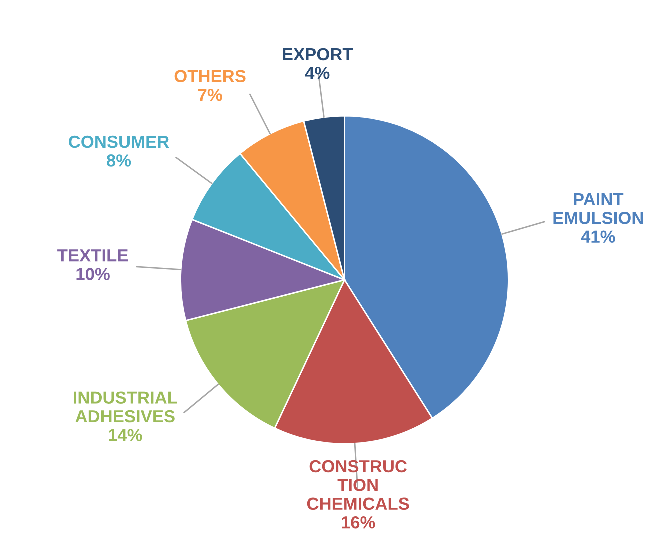  What do you see at coordinates (93, 256) in the screenshot?
I see `slice-label: TEXTILE` at bounding box center [93, 256].